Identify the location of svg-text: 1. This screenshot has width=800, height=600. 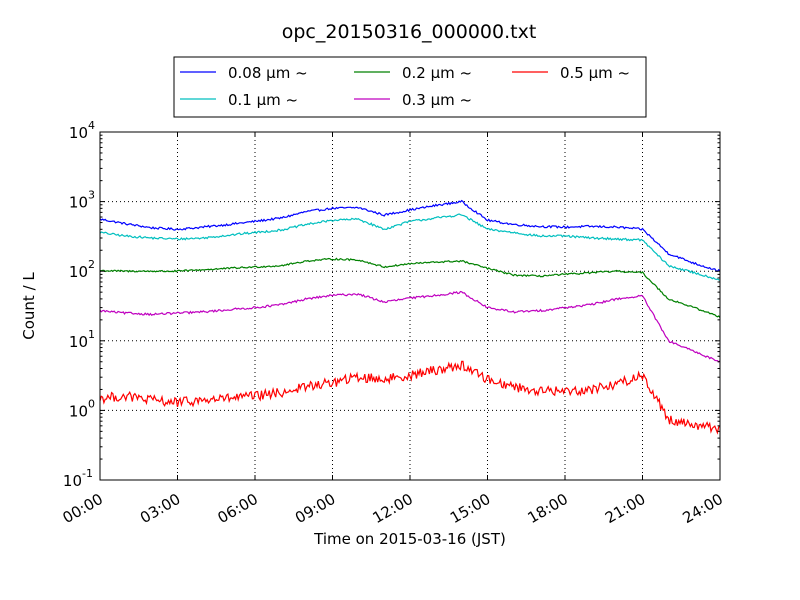
(91, 334).